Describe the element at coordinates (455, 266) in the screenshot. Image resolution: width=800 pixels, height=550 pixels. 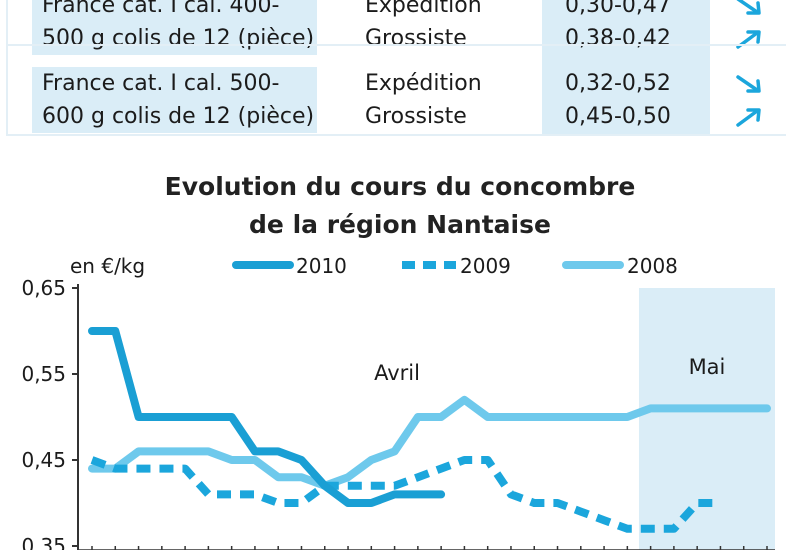
I see `legend: 2010 2009 2008` at that location.